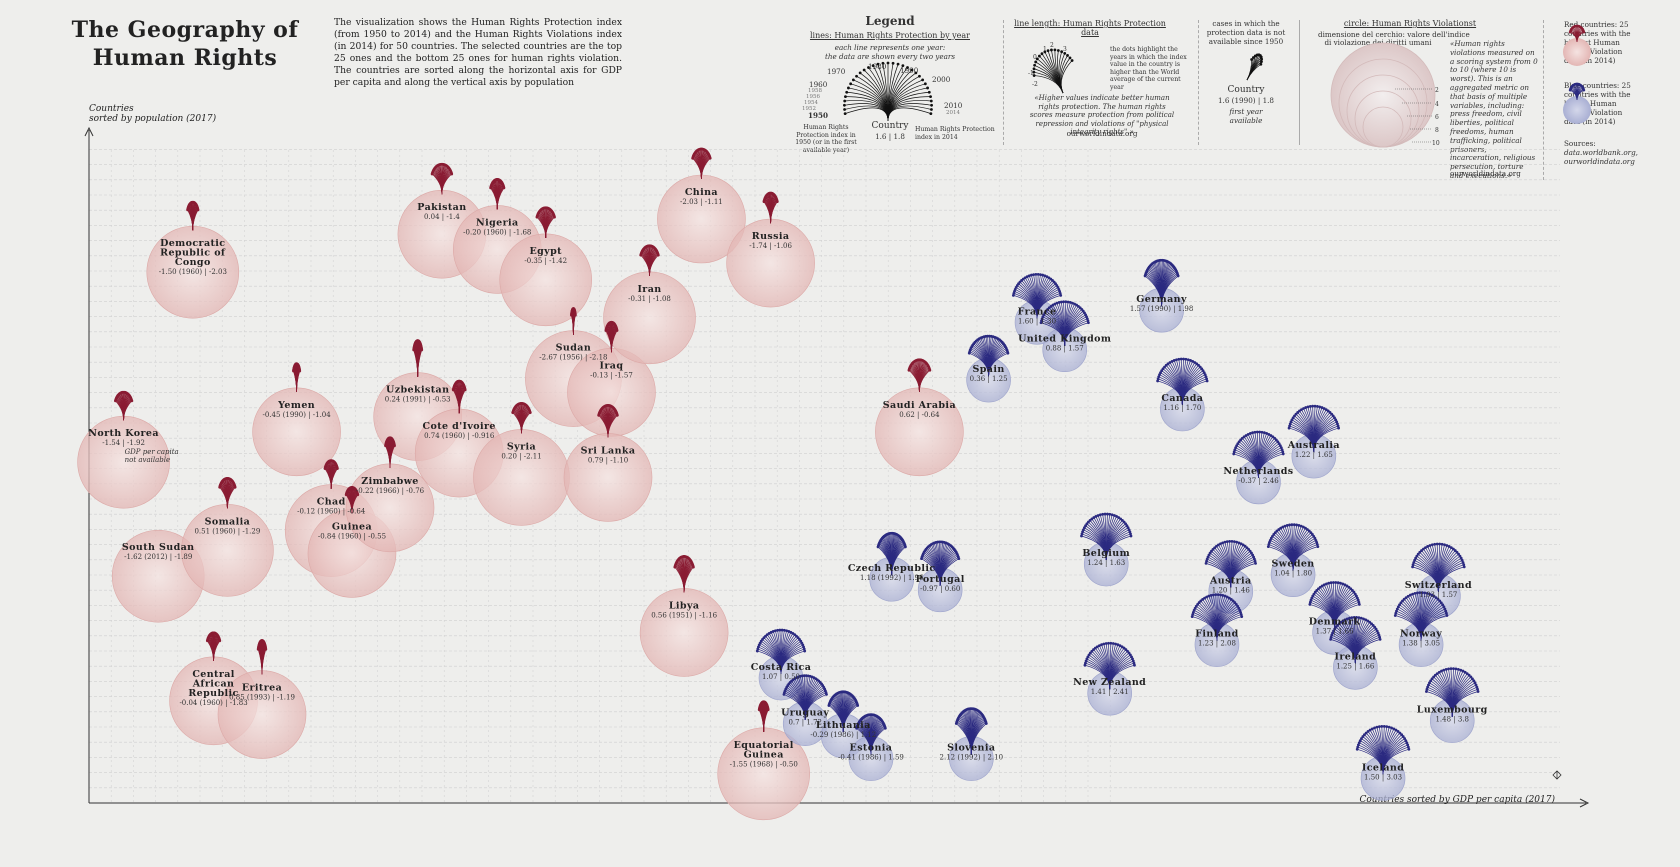  I want to click on label-iran: Iran, so click(649, 289).